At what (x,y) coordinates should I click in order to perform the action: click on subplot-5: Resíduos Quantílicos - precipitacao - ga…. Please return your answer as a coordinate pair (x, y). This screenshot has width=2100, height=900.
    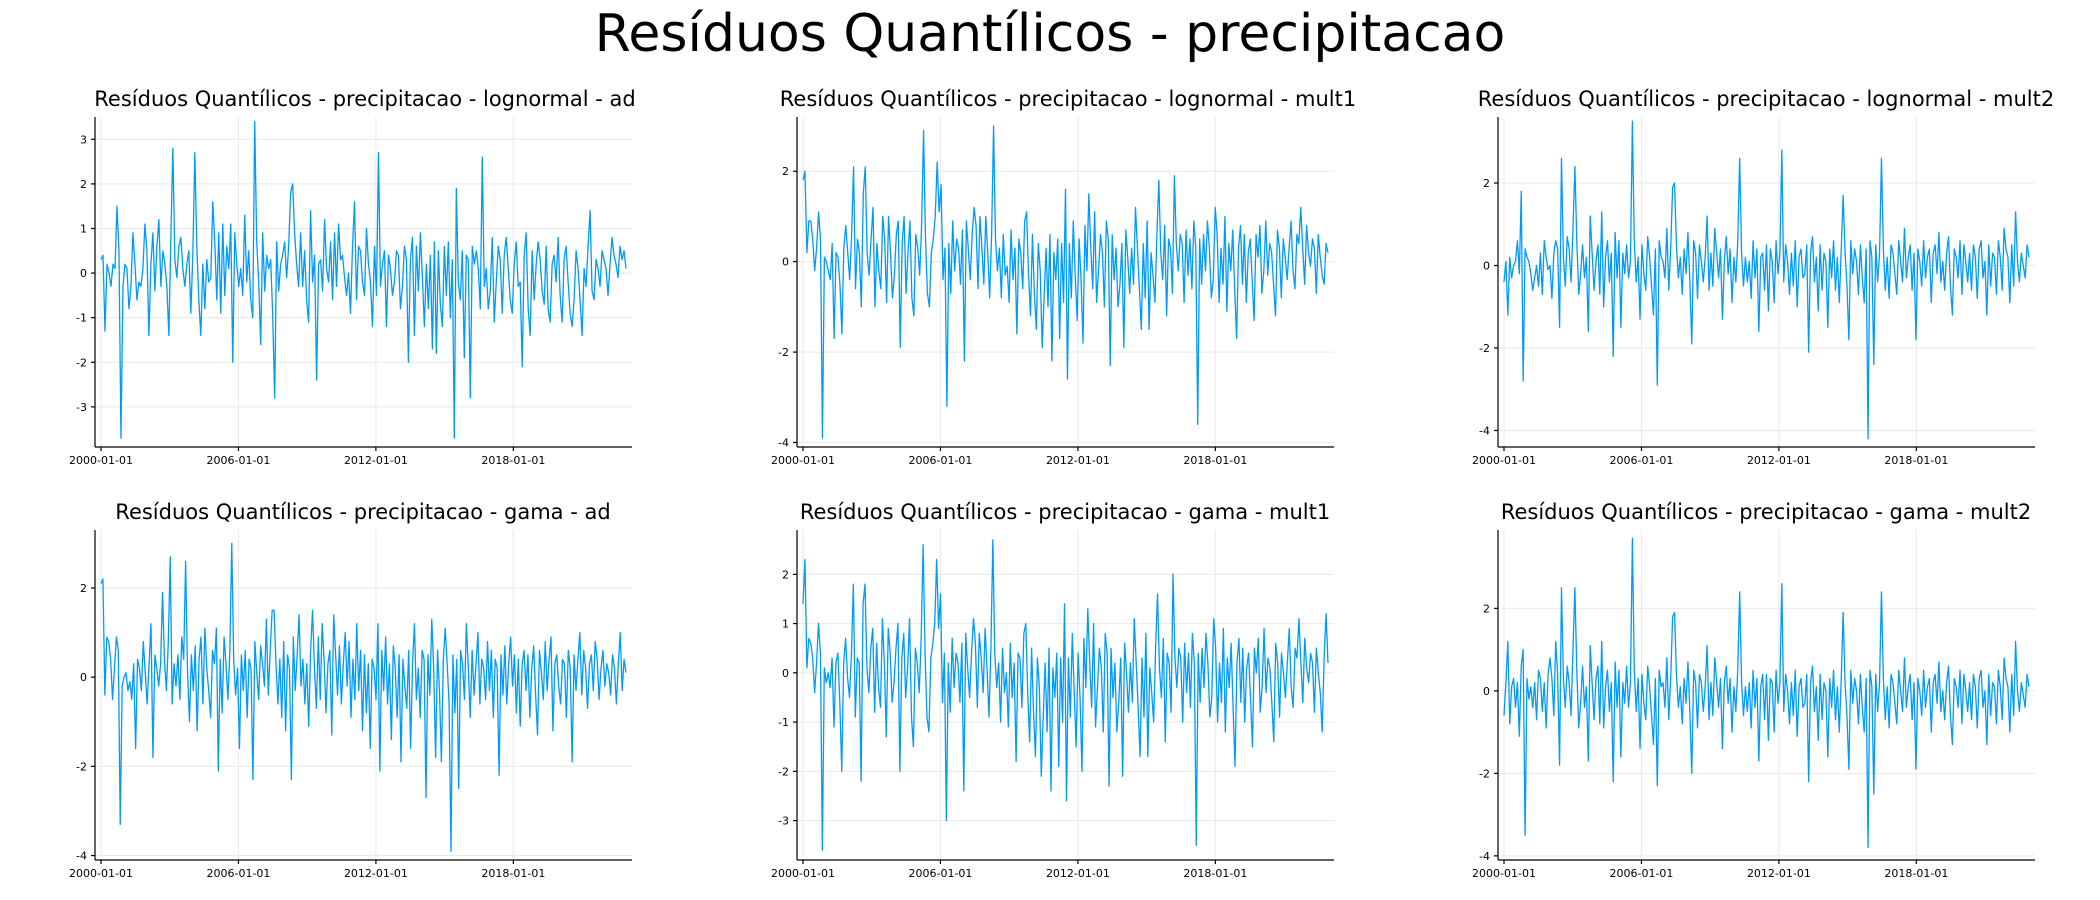
    Looking at the image, I should click on (1052, 690).